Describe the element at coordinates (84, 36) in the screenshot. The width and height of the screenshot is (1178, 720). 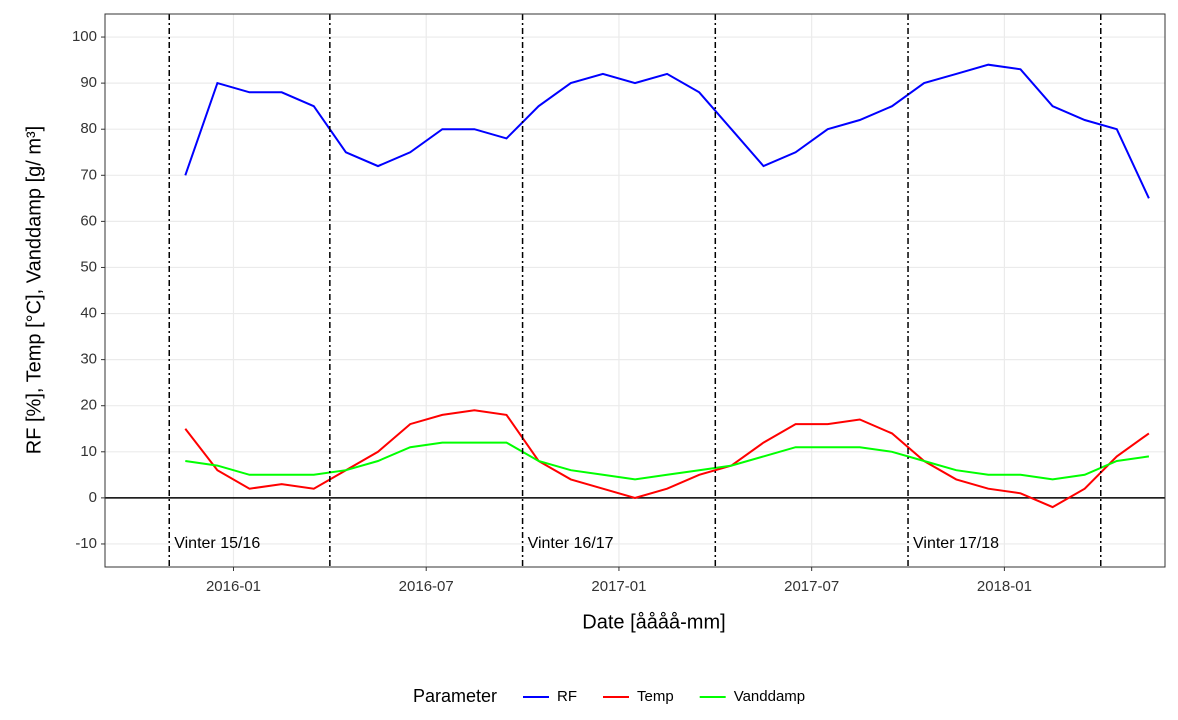
I see `y-tick-label: 100` at that location.